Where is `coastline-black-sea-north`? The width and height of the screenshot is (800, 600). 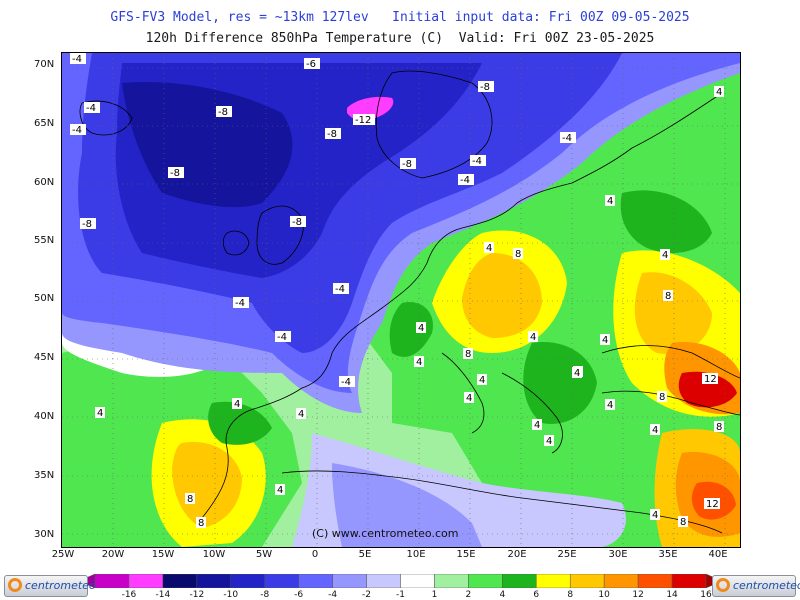
coastline-black-sea-north is located at coordinates (670, 362).